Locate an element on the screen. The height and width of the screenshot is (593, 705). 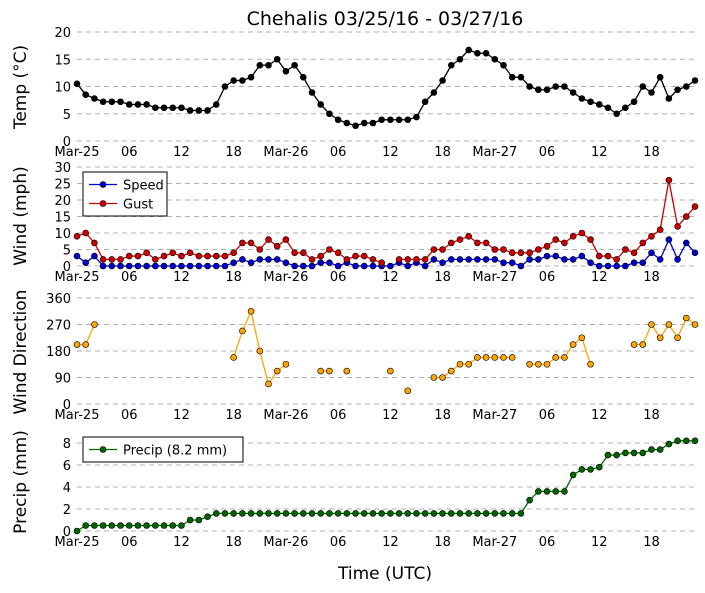
y-tick-label: 8 is located at coordinates (67, 444).